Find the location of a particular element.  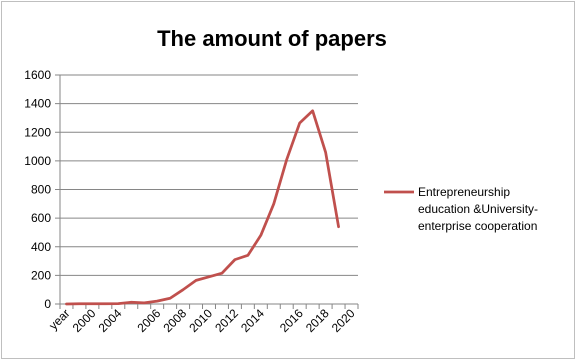

legend-label-line: enterprise cooperation is located at coordinates (477, 226).